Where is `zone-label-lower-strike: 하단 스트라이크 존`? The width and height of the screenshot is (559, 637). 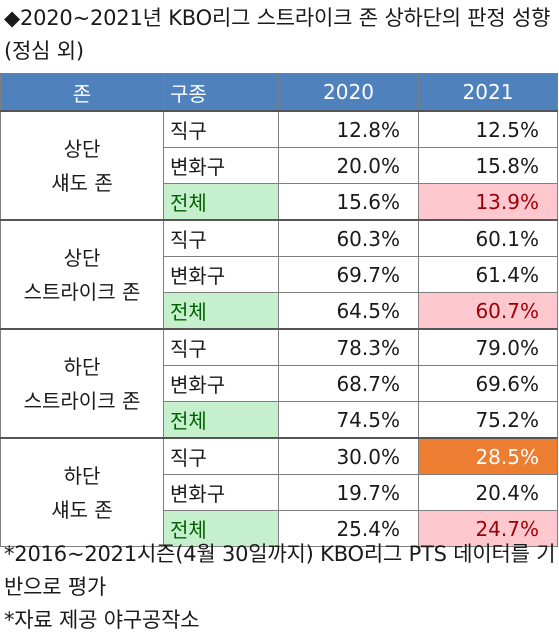 zone-label-lower-strike: 하단 스트라이크 존 is located at coordinates (82, 383).